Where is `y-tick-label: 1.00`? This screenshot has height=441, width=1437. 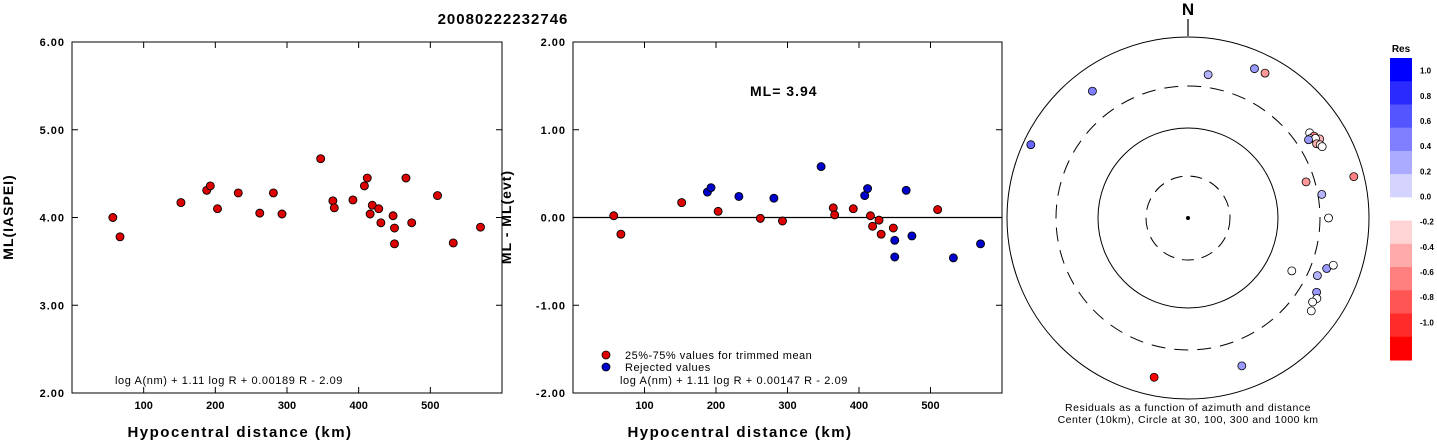
y-tick-label: 1.00 is located at coordinates (553, 131).